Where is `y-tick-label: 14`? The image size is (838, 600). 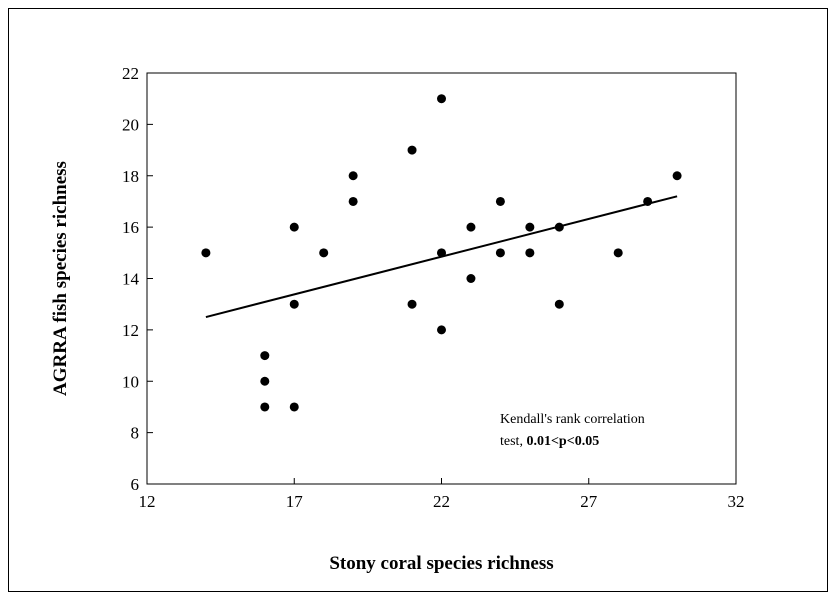
y-tick-label: 14 is located at coordinates (131, 279).